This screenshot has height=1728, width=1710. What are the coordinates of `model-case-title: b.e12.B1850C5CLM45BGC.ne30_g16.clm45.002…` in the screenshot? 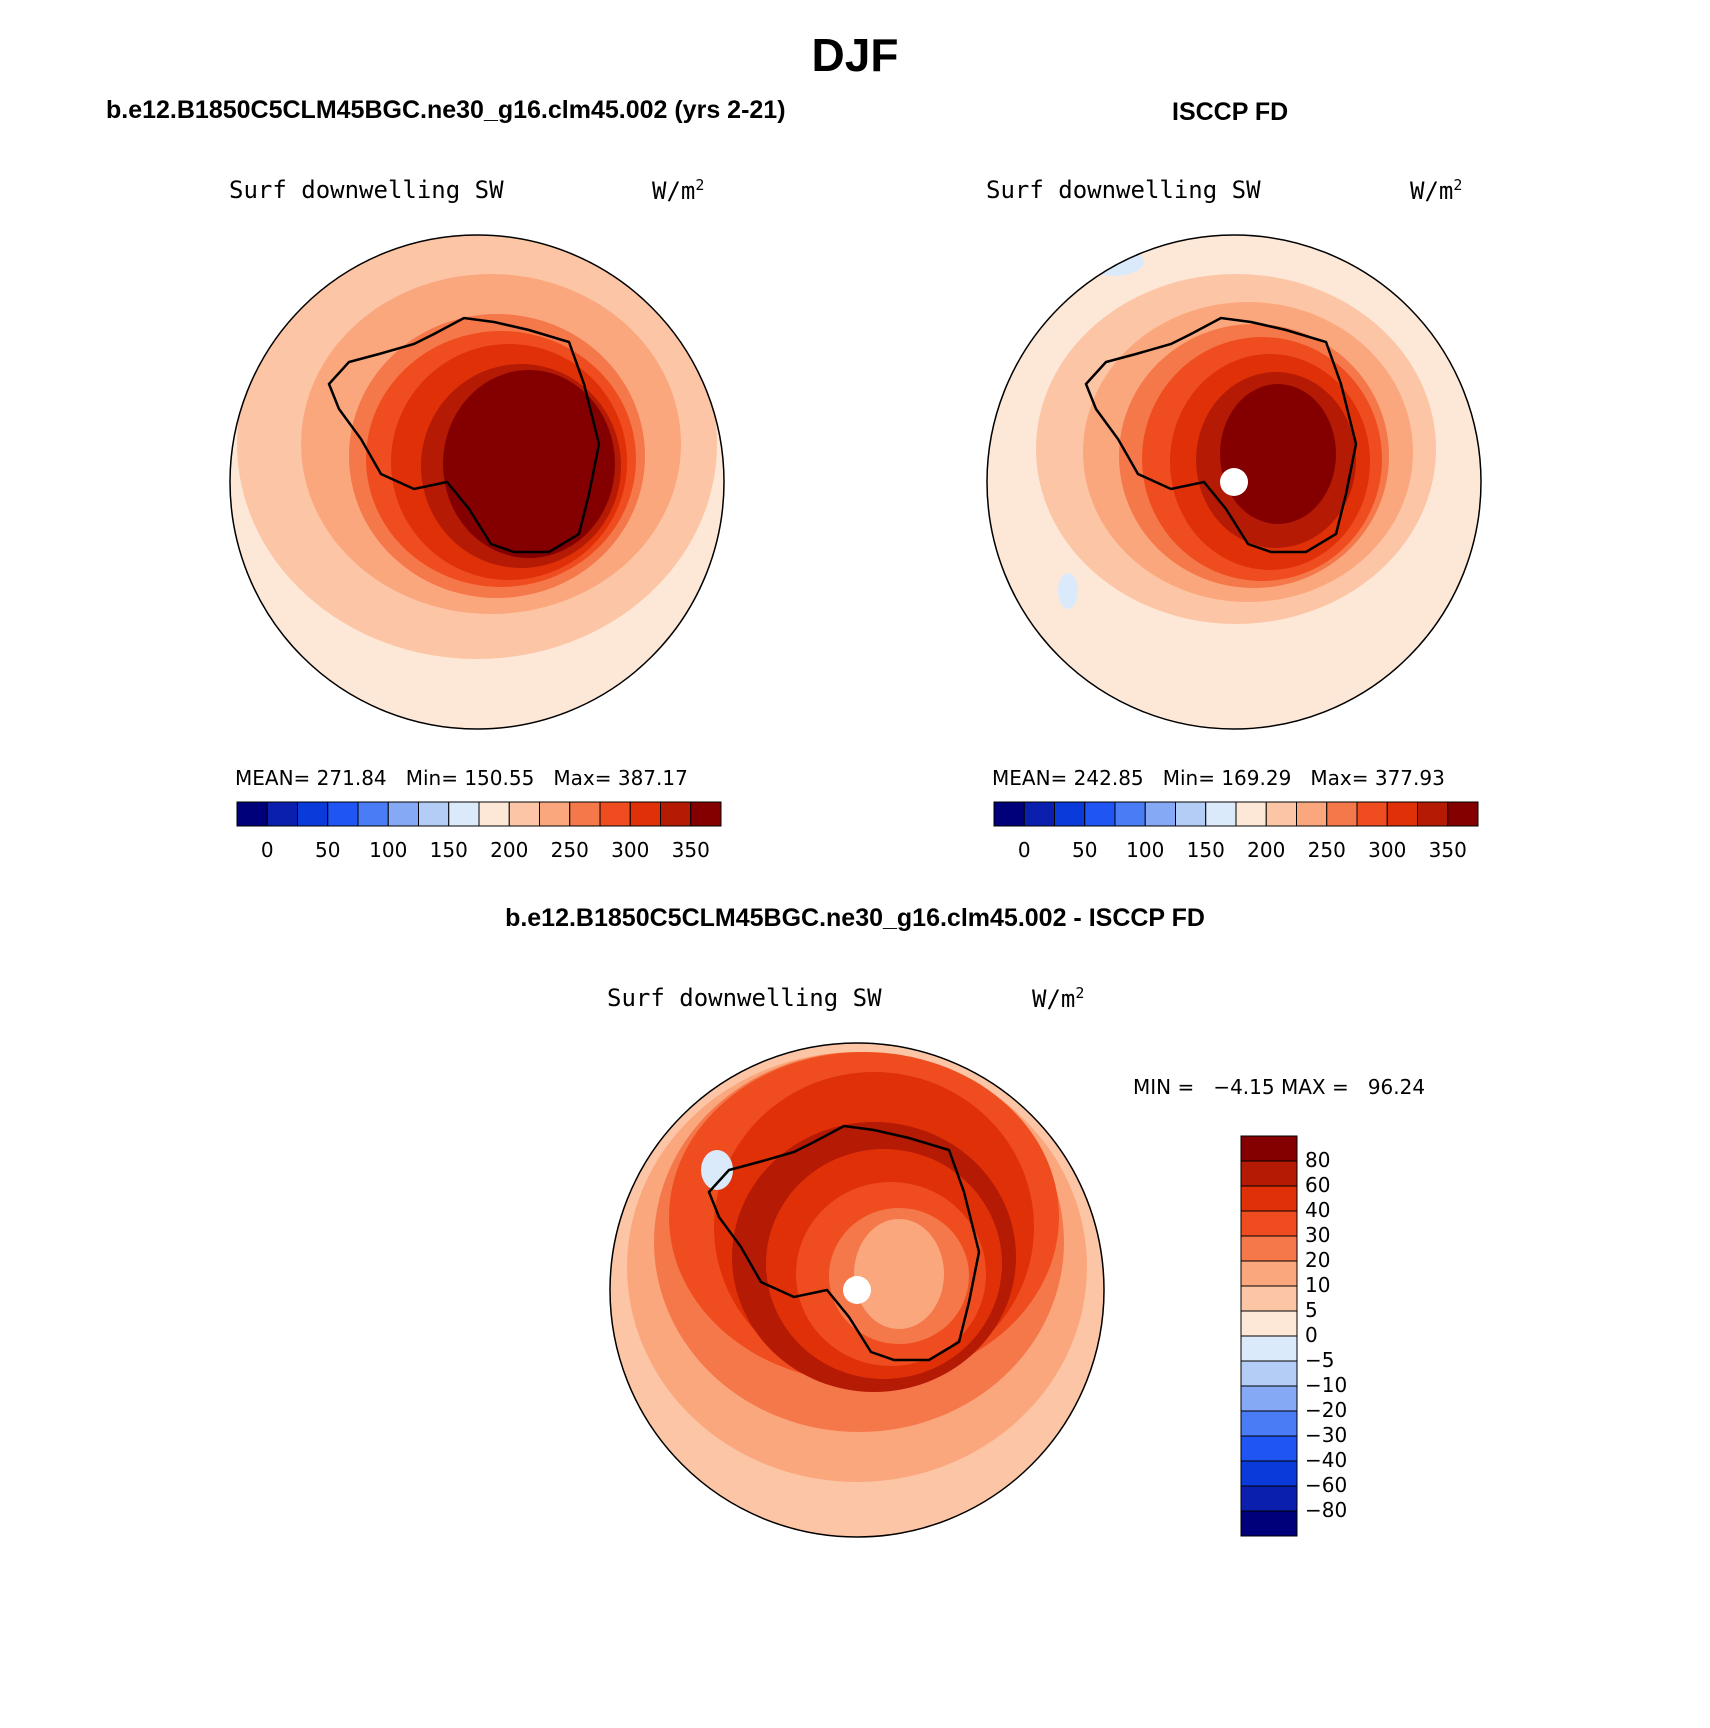 It's located at (446, 110).